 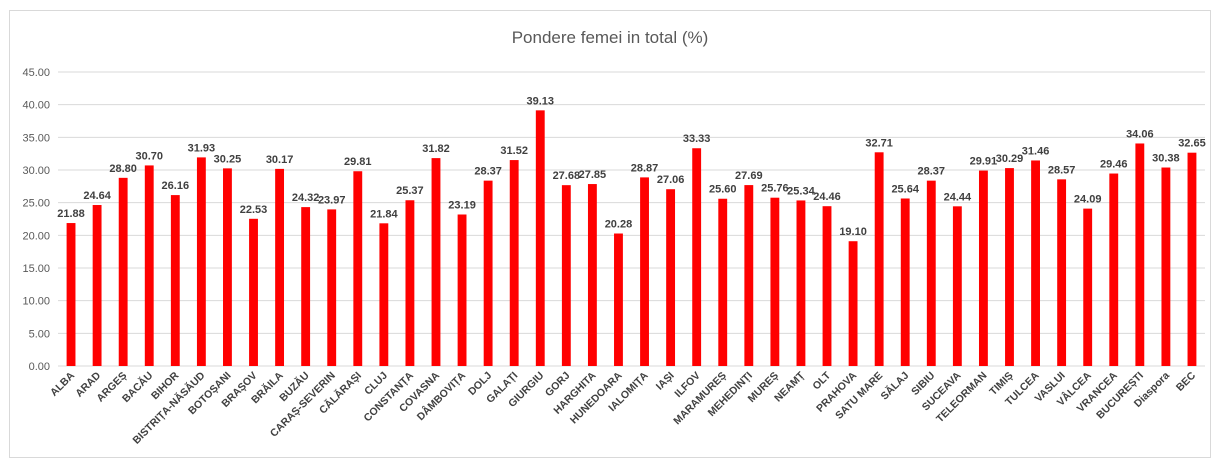 I want to click on value-label: 34.06, so click(x=1140, y=134).